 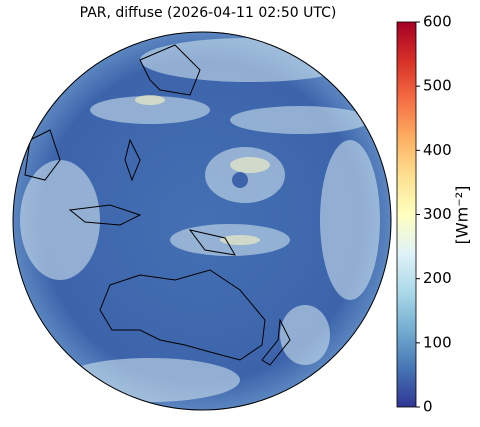 I want to click on colorbar-label: [Wm⁻²], so click(x=462, y=215).